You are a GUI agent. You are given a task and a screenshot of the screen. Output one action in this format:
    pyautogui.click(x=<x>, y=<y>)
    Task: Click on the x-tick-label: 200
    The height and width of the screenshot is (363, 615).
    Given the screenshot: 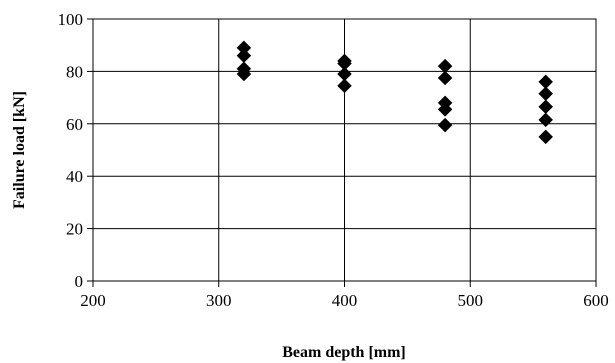 What is the action you would take?
    pyautogui.click(x=93, y=300)
    